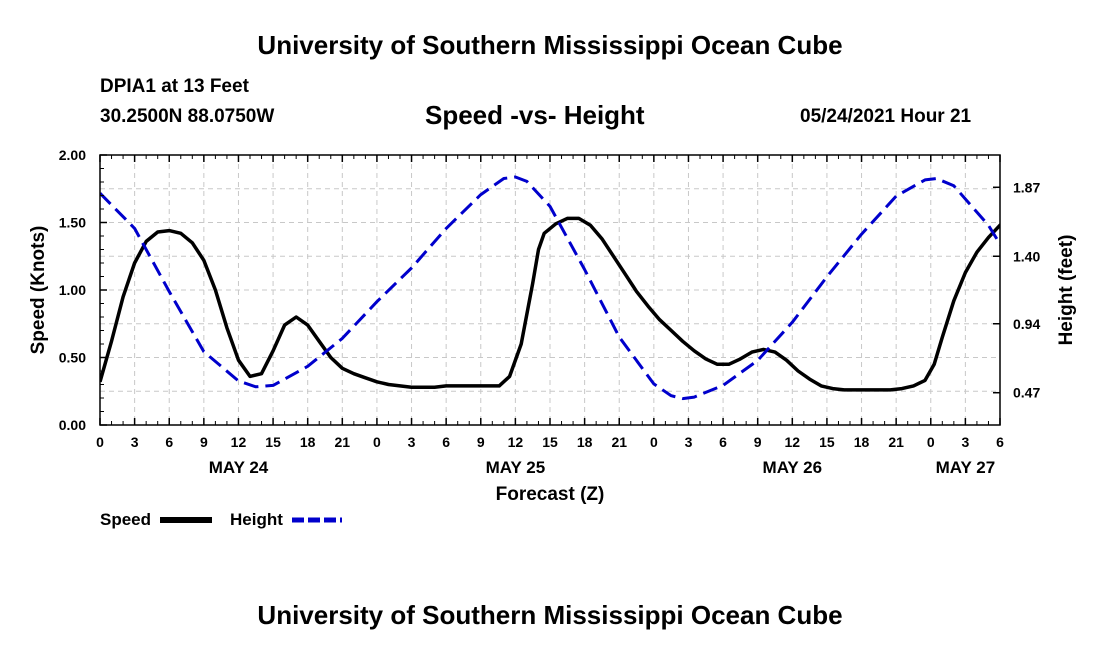 The image size is (1100, 650). What do you see at coordinates (38, 290) in the screenshot?
I see `y-axis-label: Speed (Knots)` at bounding box center [38, 290].